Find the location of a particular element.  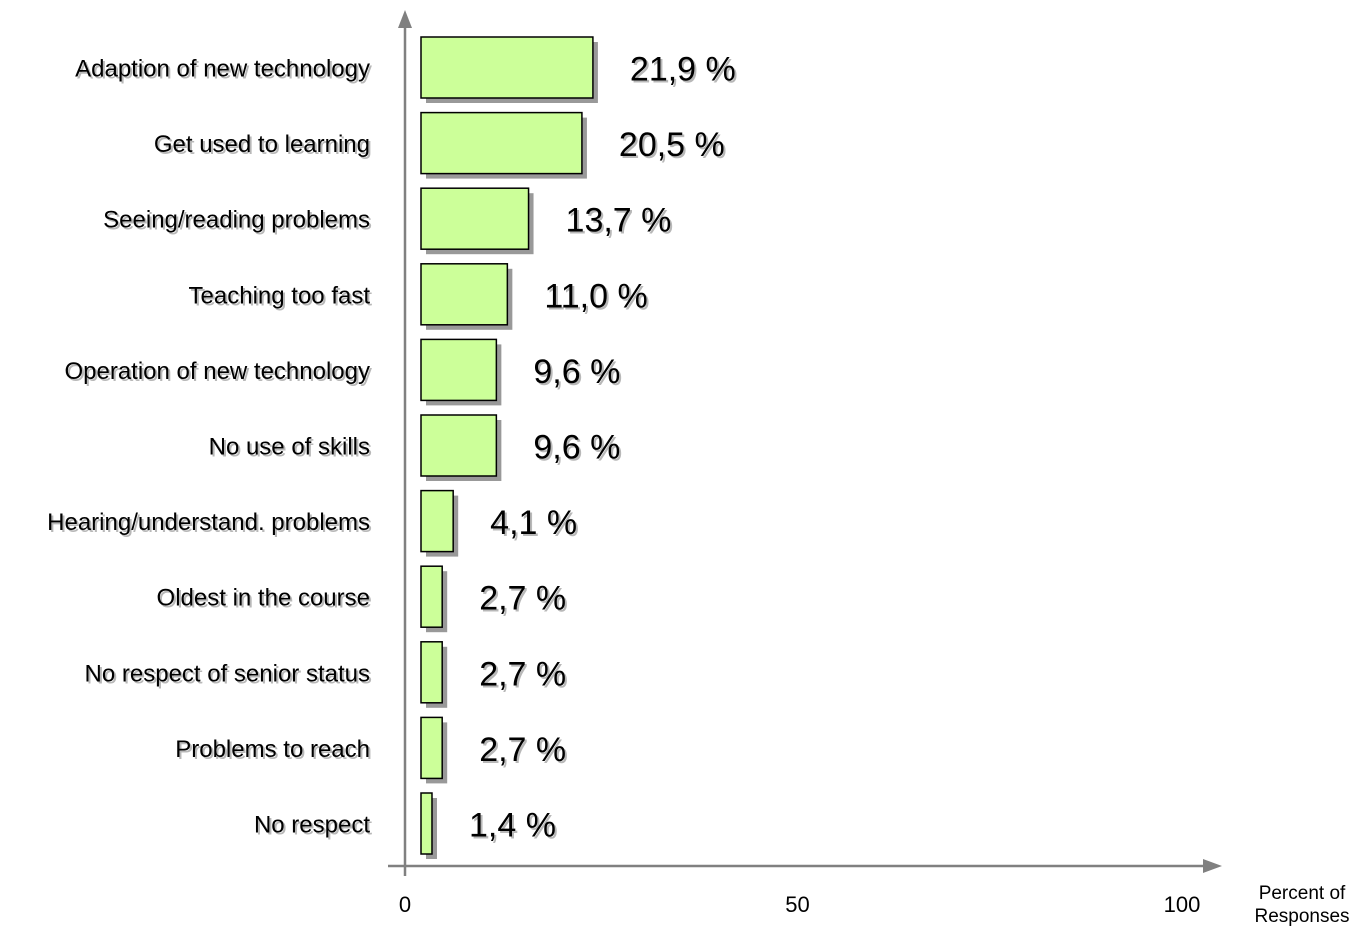

category-label-shadow: No use of skills is located at coordinates (291, 449).